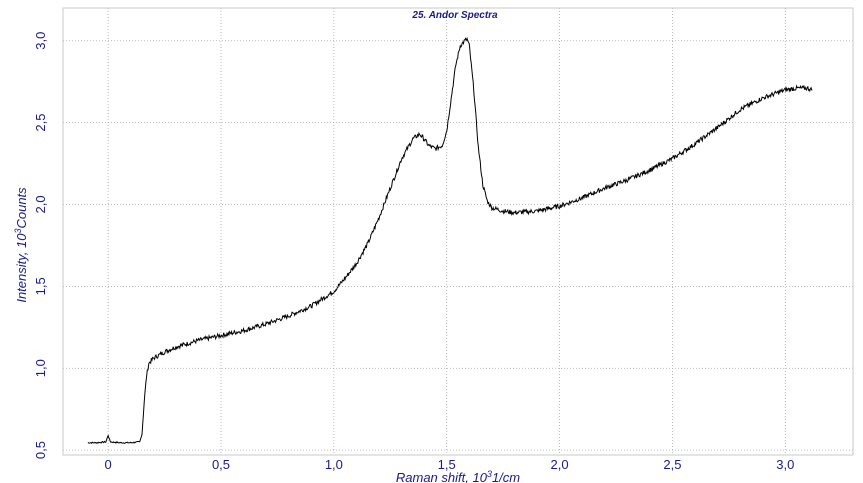  What do you see at coordinates (108, 464) in the screenshot?
I see `x-tick-label: 0` at bounding box center [108, 464].